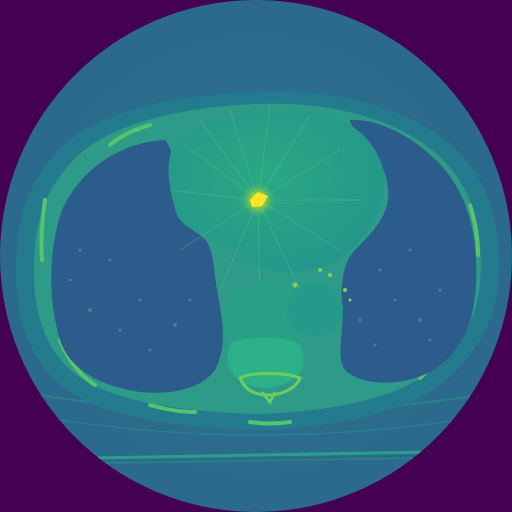  Describe the element at coordinates (259, 199) in the screenshot. I see `metal-object` at that location.